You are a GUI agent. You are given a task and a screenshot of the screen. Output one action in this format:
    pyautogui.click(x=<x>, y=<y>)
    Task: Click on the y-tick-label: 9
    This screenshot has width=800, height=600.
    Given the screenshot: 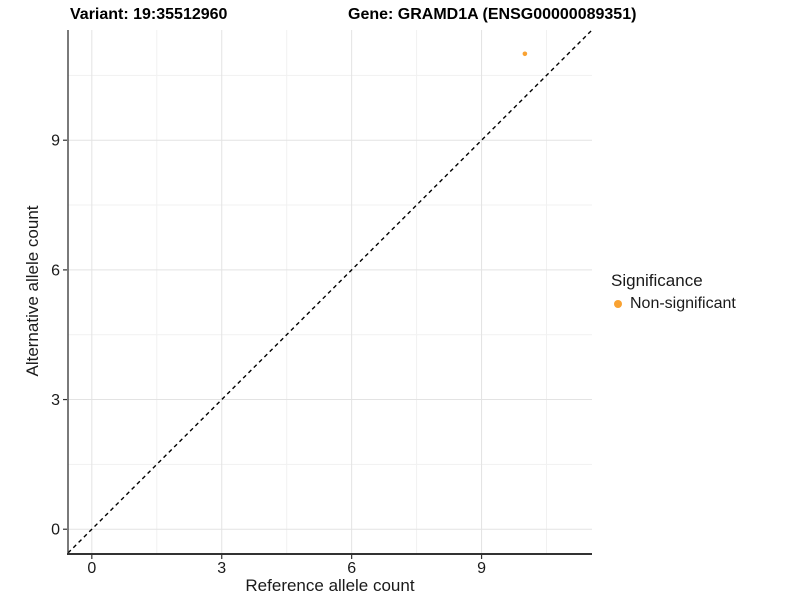 What is the action you would take?
    pyautogui.click(x=55, y=141)
    